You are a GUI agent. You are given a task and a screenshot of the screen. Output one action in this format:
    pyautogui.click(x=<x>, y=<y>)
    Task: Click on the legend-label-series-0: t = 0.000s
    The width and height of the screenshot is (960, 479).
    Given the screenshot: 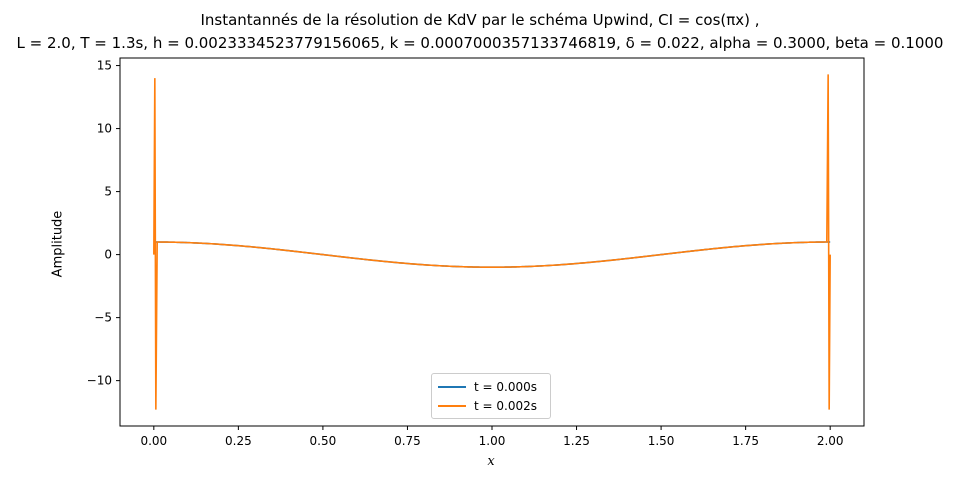 What is the action you would take?
    pyautogui.click(x=505, y=386)
    